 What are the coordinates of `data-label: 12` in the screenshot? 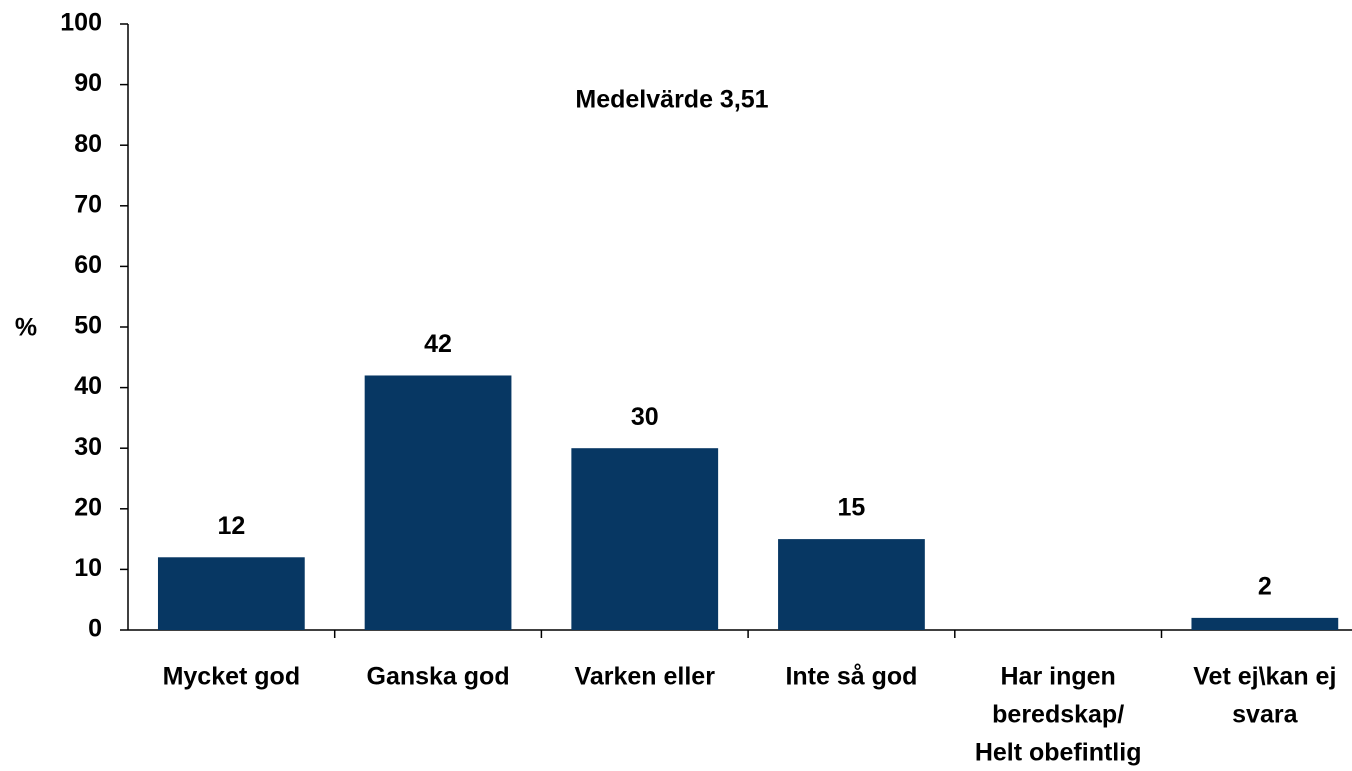 It's located at (231, 526).